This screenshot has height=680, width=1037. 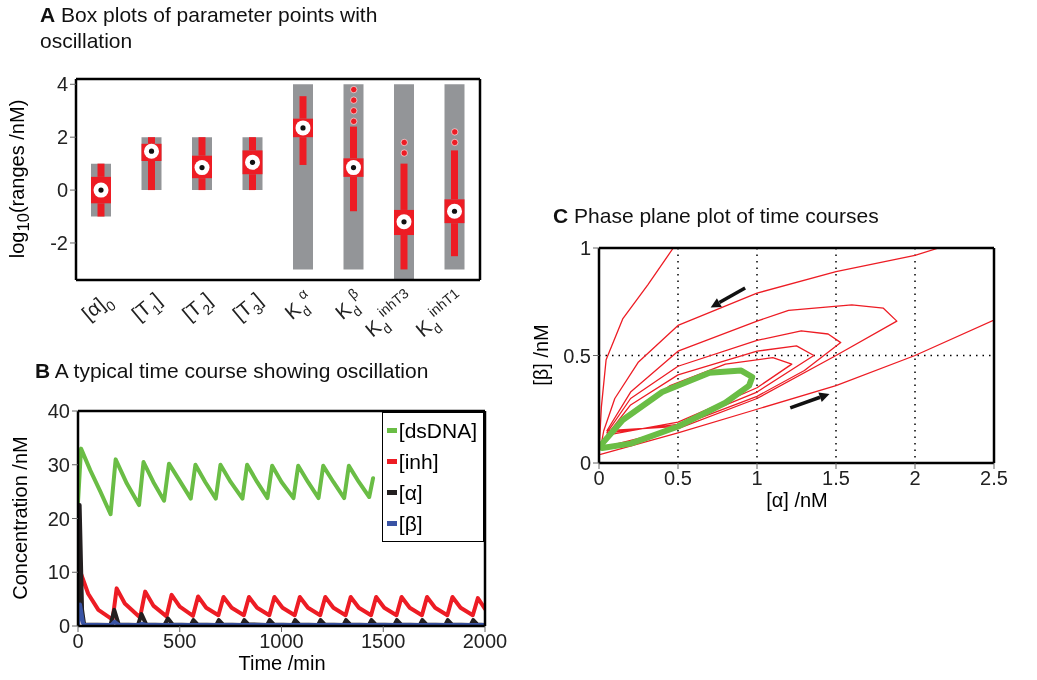 What do you see at coordinates (62, 84) in the screenshot?
I see `y-tick-label: 4` at bounding box center [62, 84].